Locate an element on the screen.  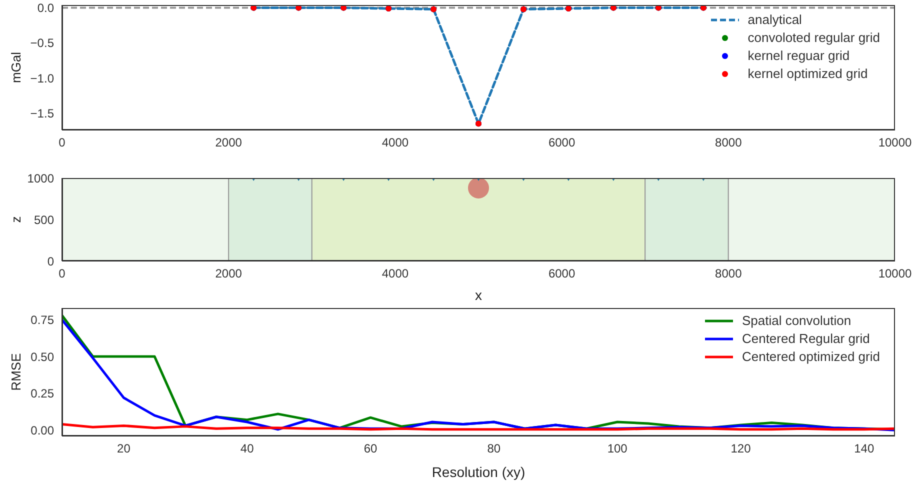
y-axis-title: mGal is located at coordinates (16, 68).